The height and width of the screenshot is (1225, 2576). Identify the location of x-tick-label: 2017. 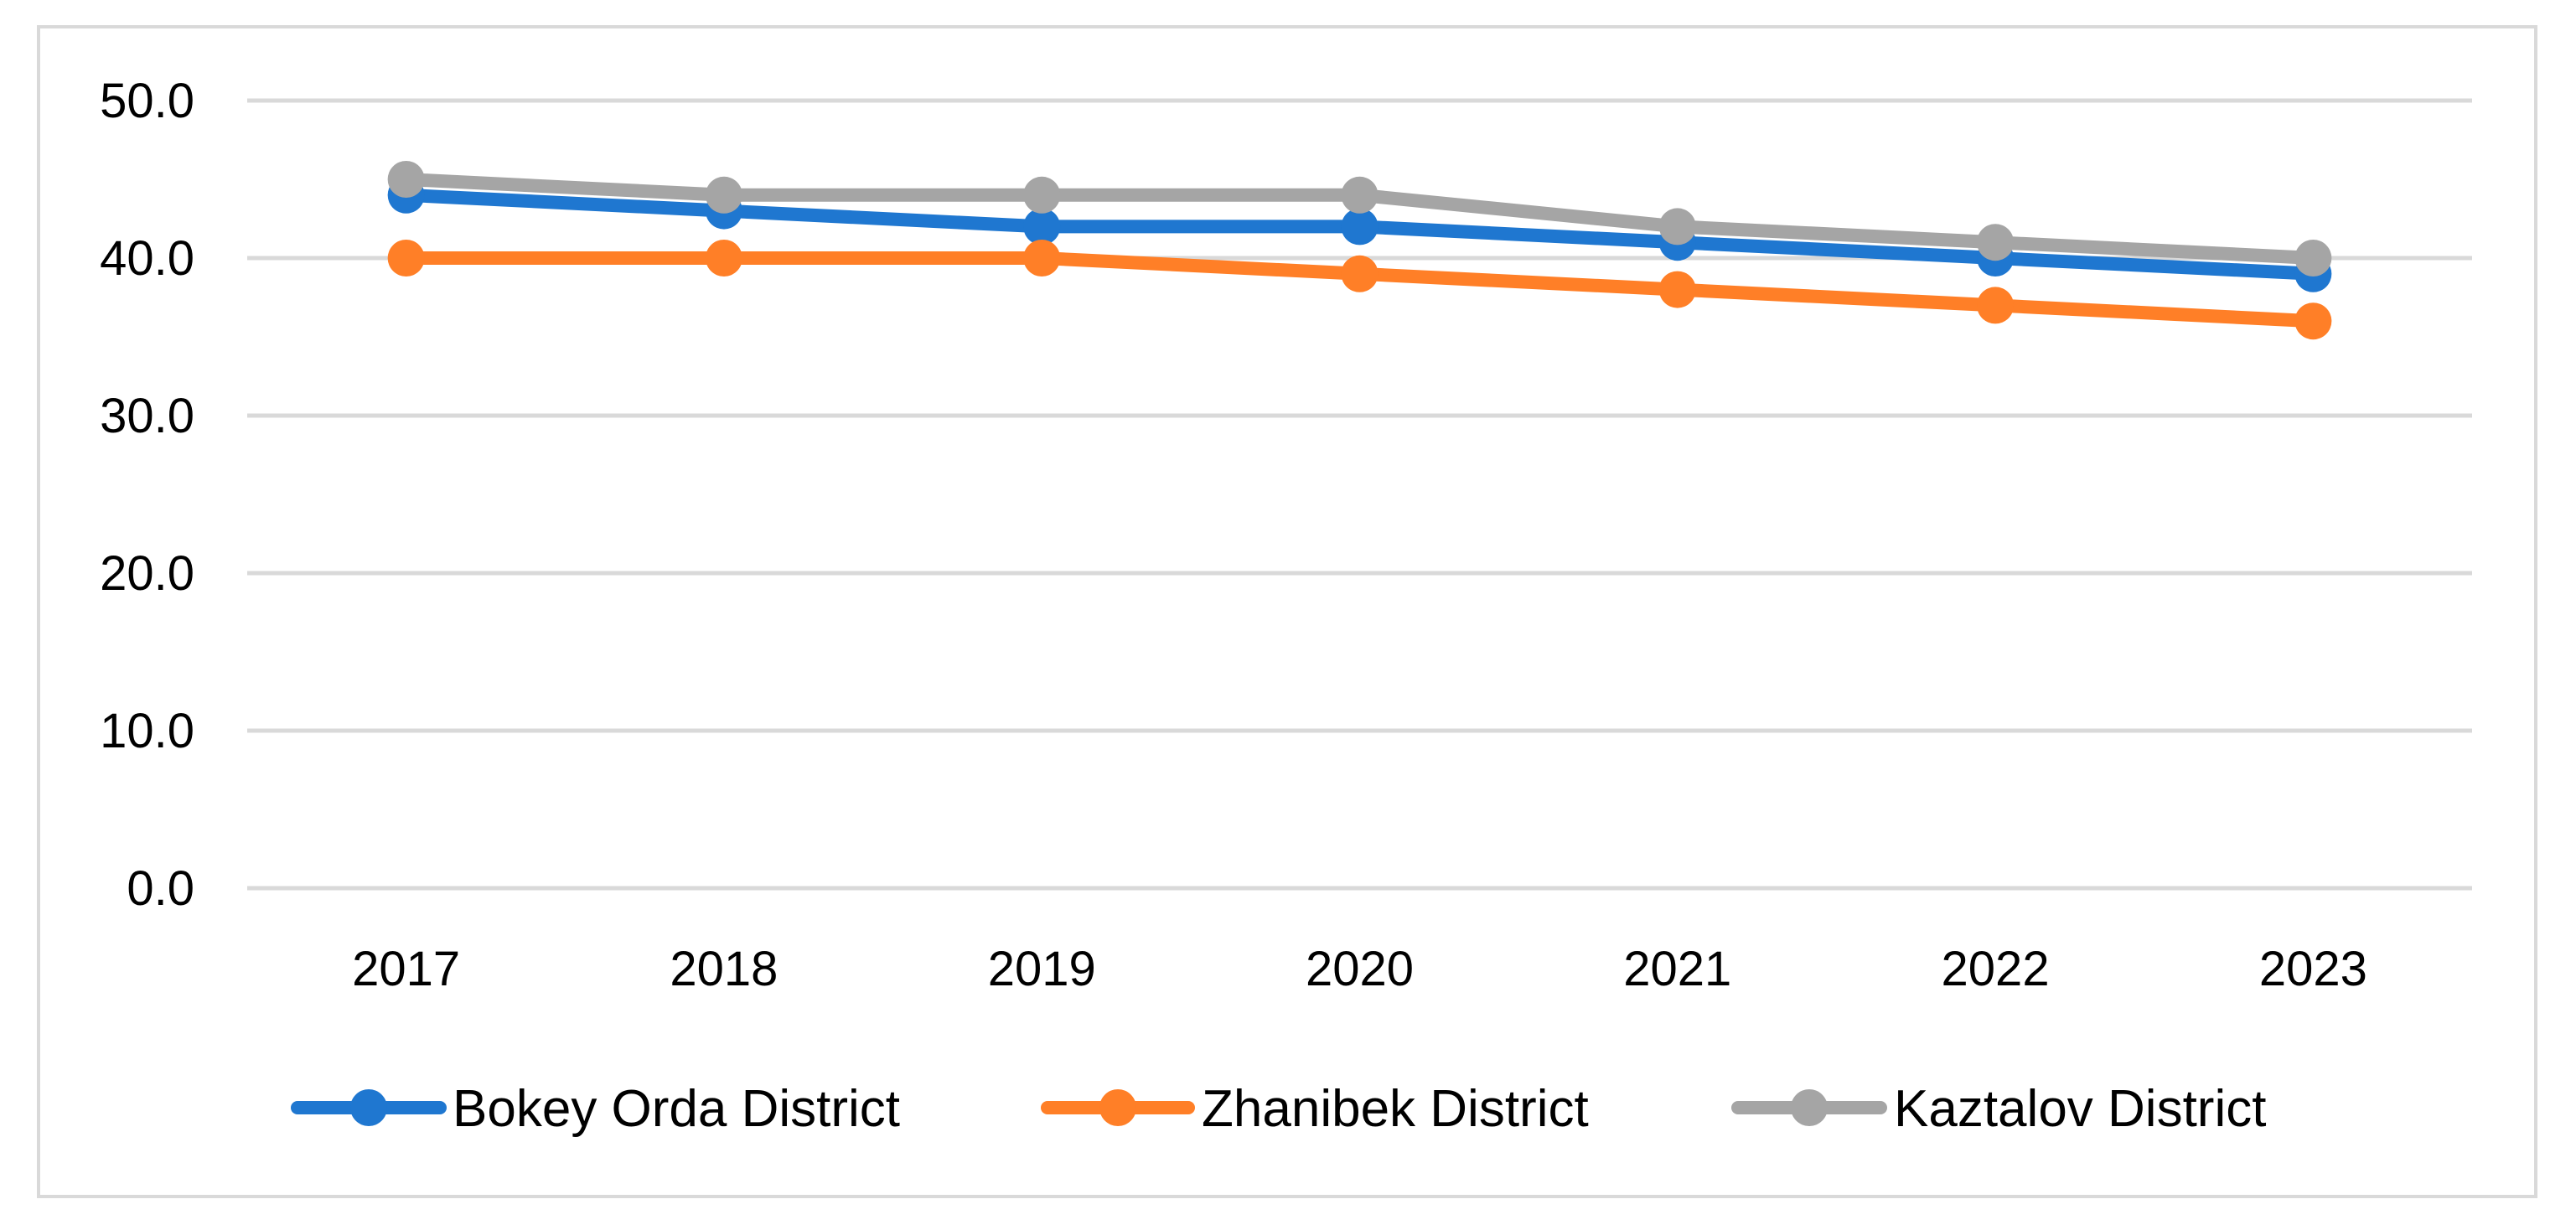
(406, 969).